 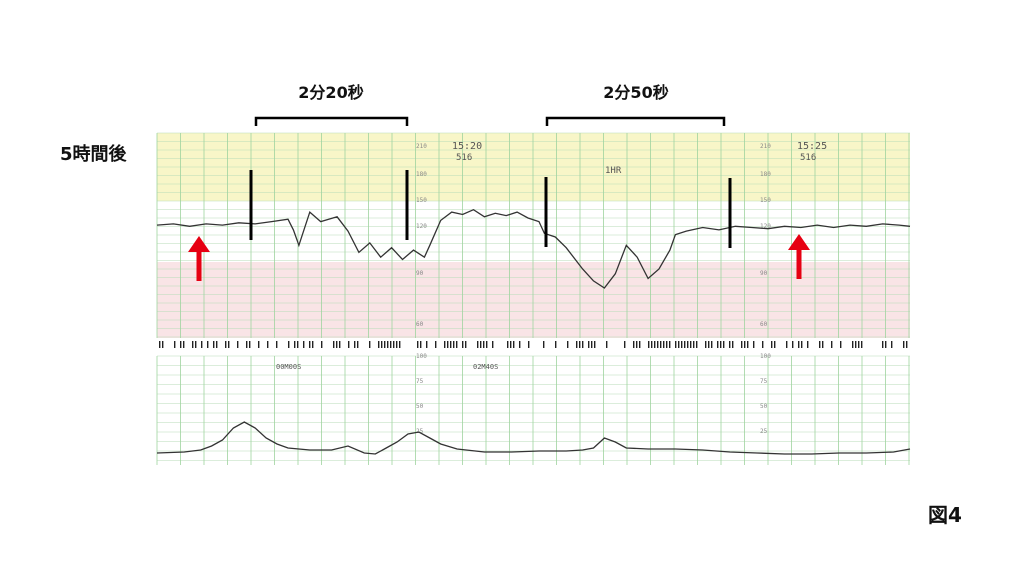 I want to click on code-1: 516, so click(x=464, y=158).